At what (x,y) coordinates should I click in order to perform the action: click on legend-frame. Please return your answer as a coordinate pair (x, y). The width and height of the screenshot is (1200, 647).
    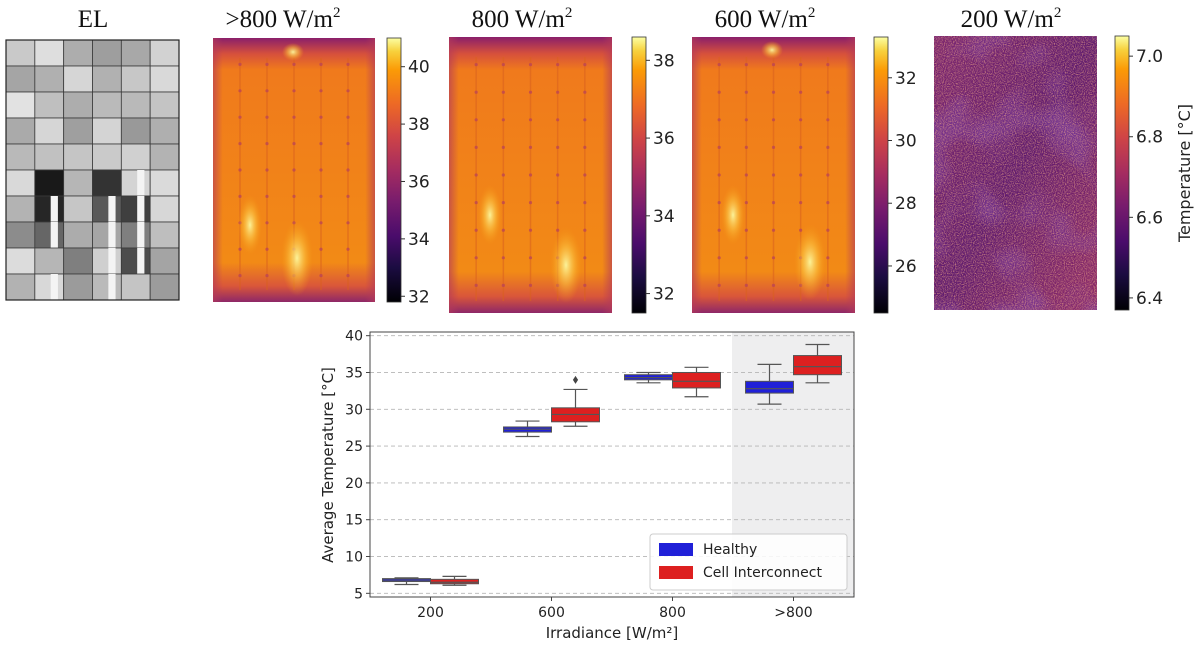
    Looking at the image, I should click on (748, 562).